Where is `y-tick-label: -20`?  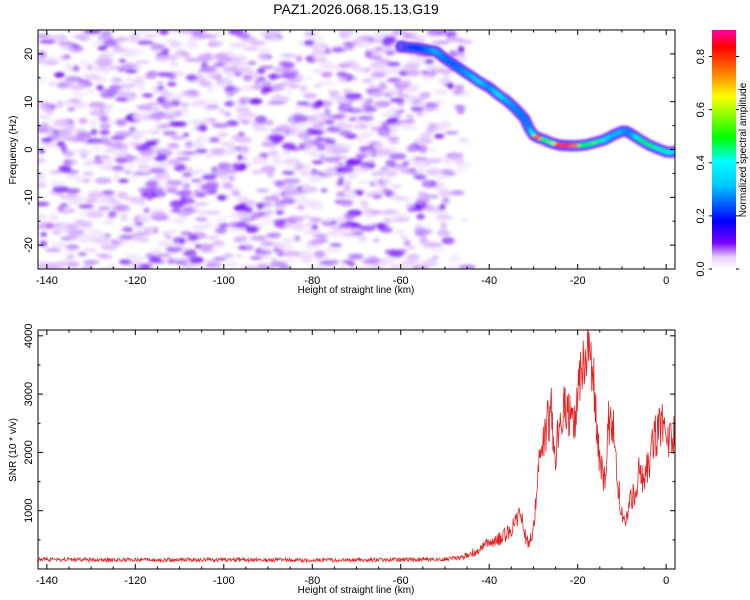
y-tick-label: -20 is located at coordinates (29, 245).